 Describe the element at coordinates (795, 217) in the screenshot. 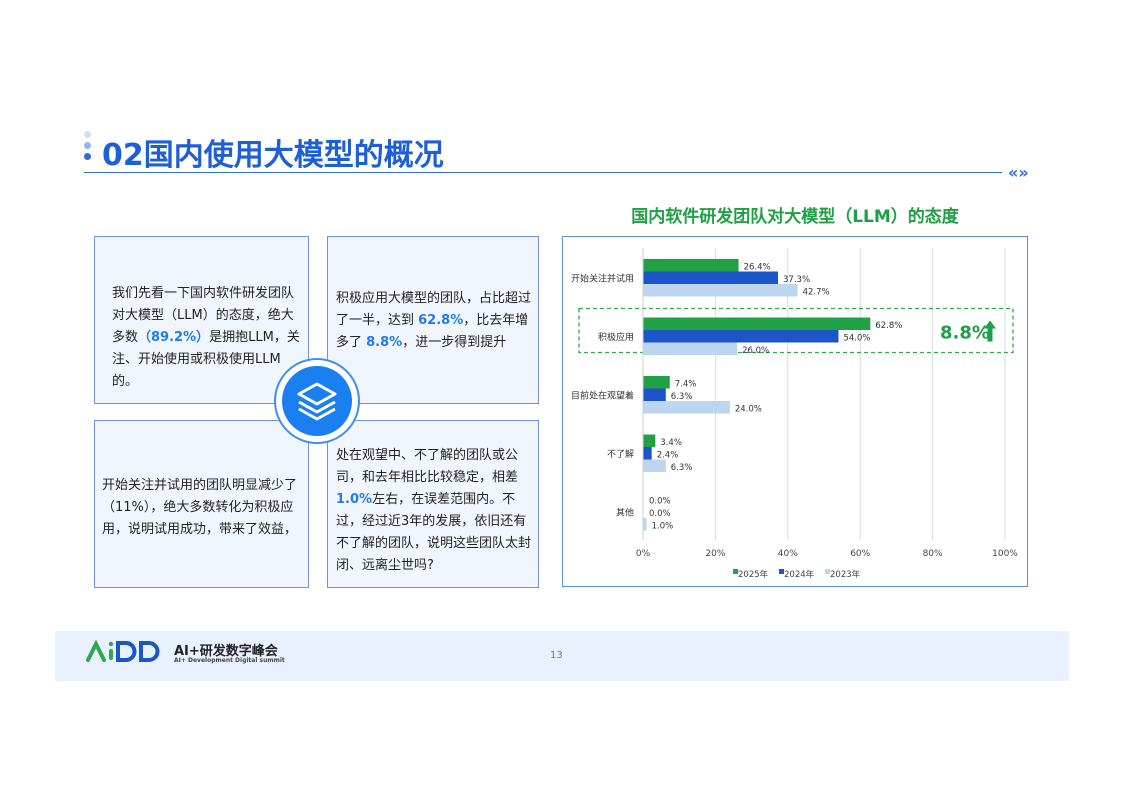

I see `chart-title: 国内软件研发团队对大模型（LLM）的态度` at that location.